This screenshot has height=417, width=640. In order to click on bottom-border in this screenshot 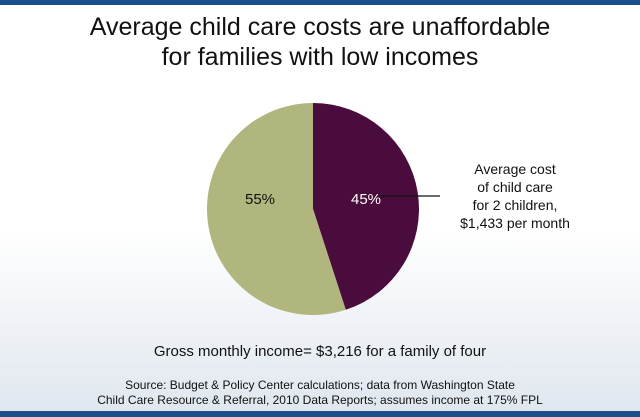, I will do `click(320, 414)`.